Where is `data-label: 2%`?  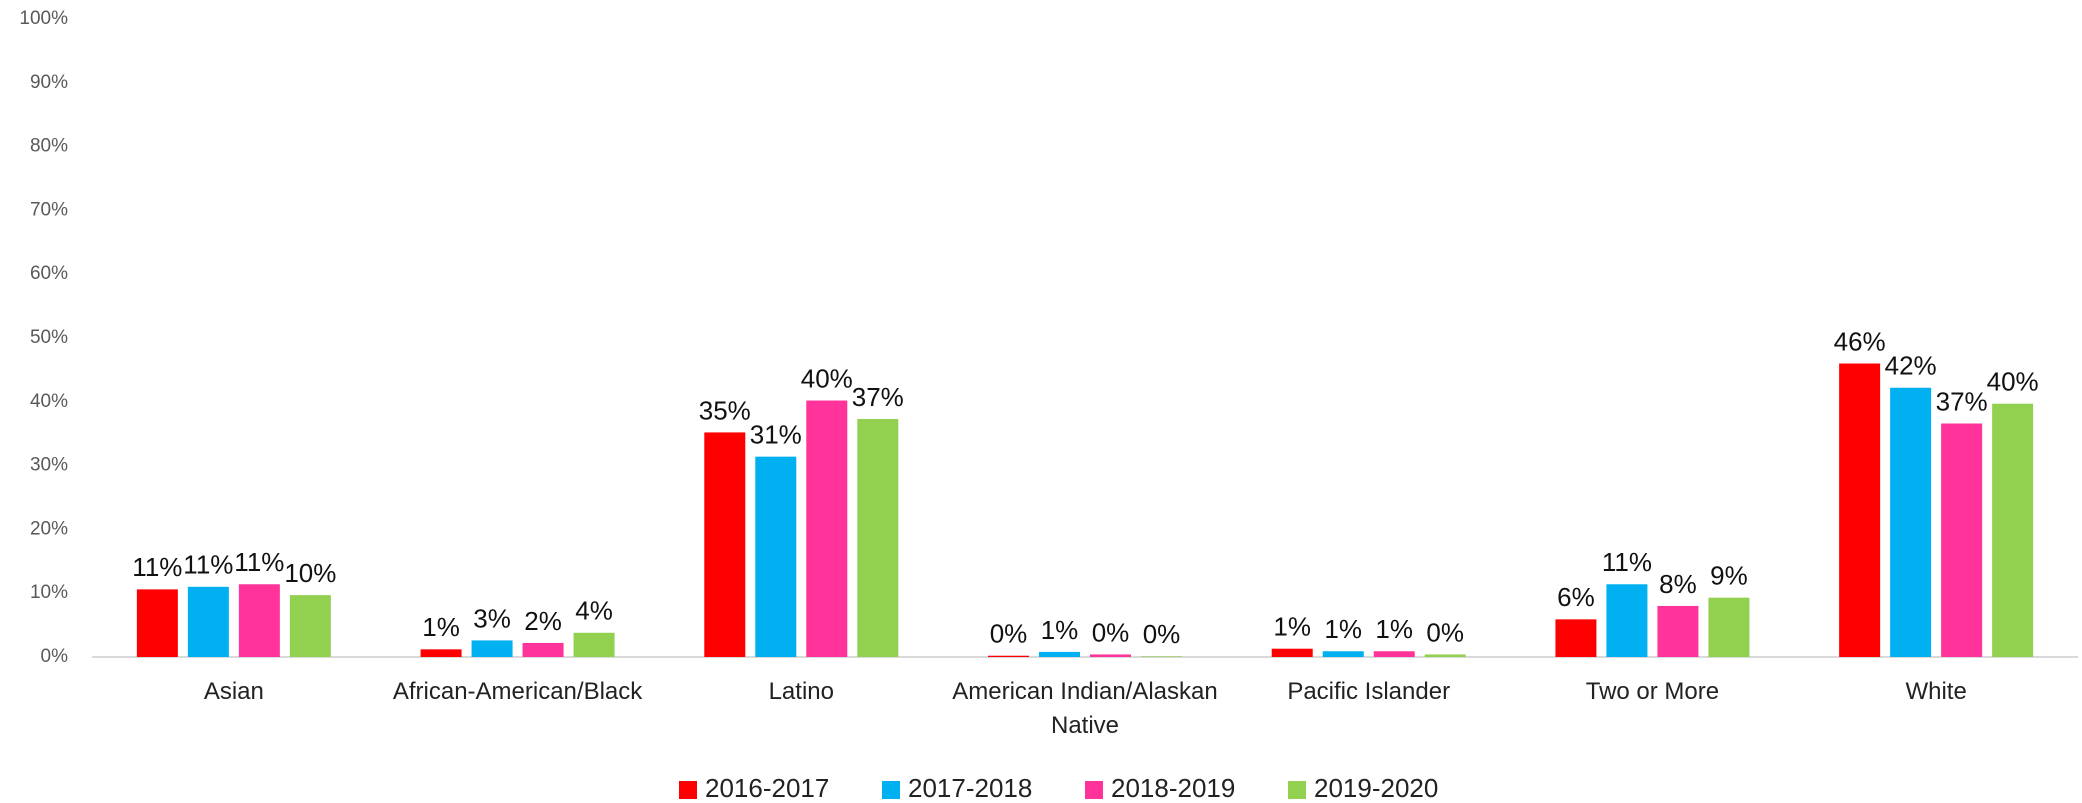 data-label: 2% is located at coordinates (543, 621).